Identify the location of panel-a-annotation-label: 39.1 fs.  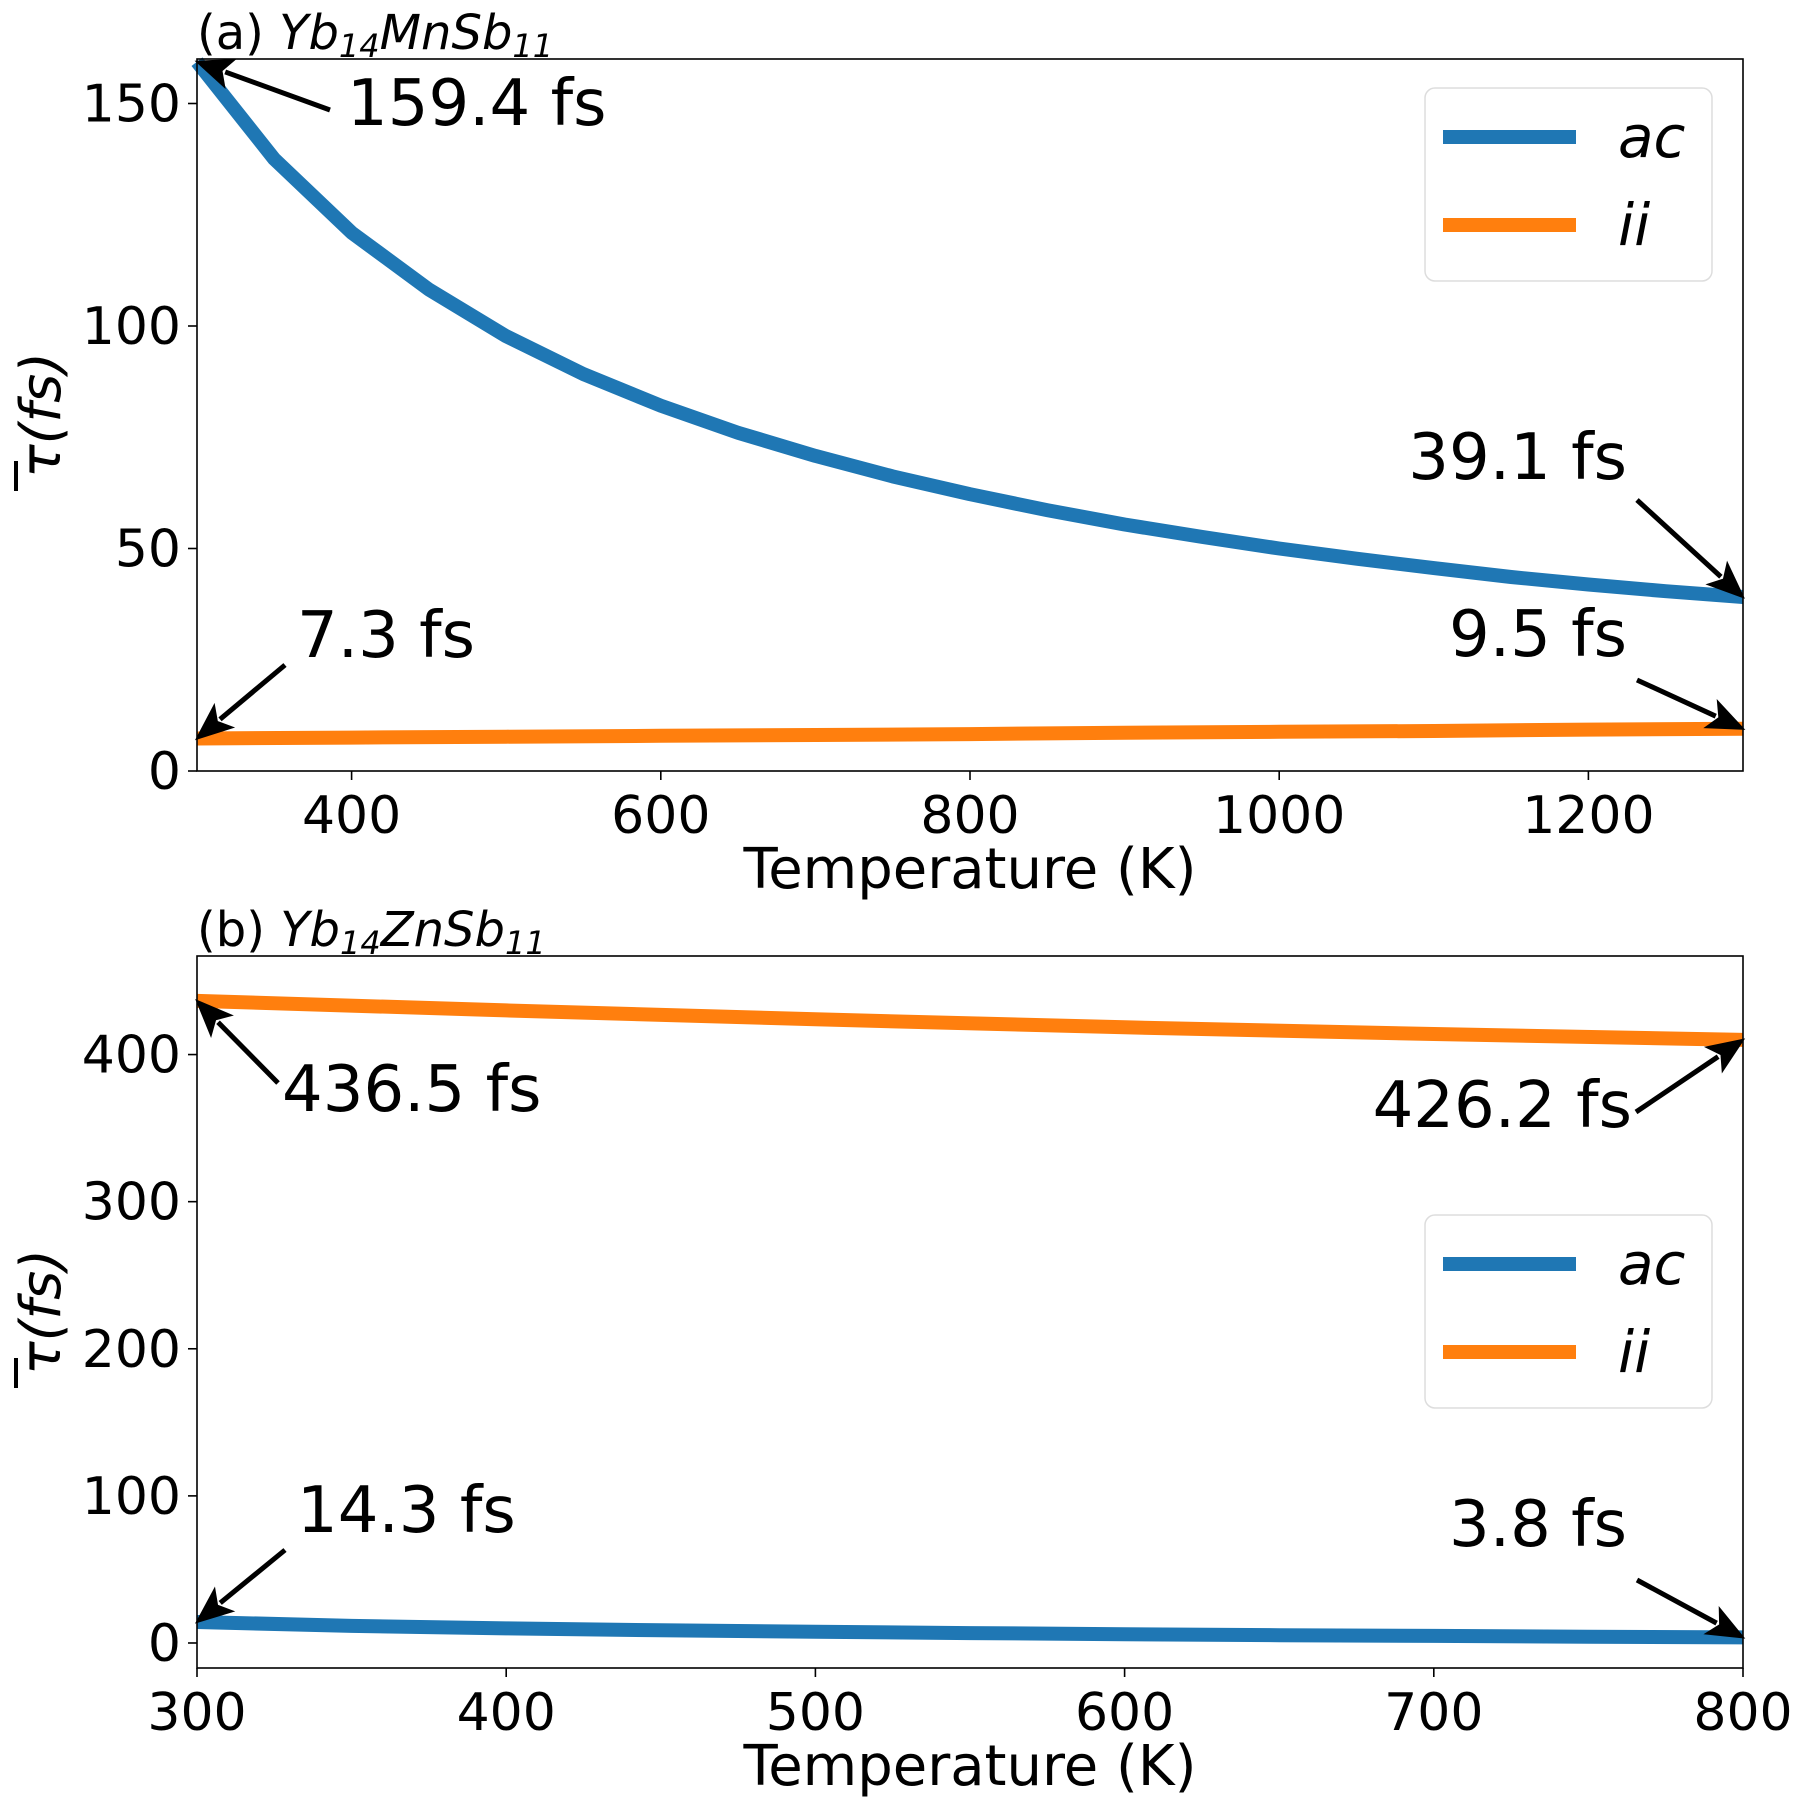
(1517, 458).